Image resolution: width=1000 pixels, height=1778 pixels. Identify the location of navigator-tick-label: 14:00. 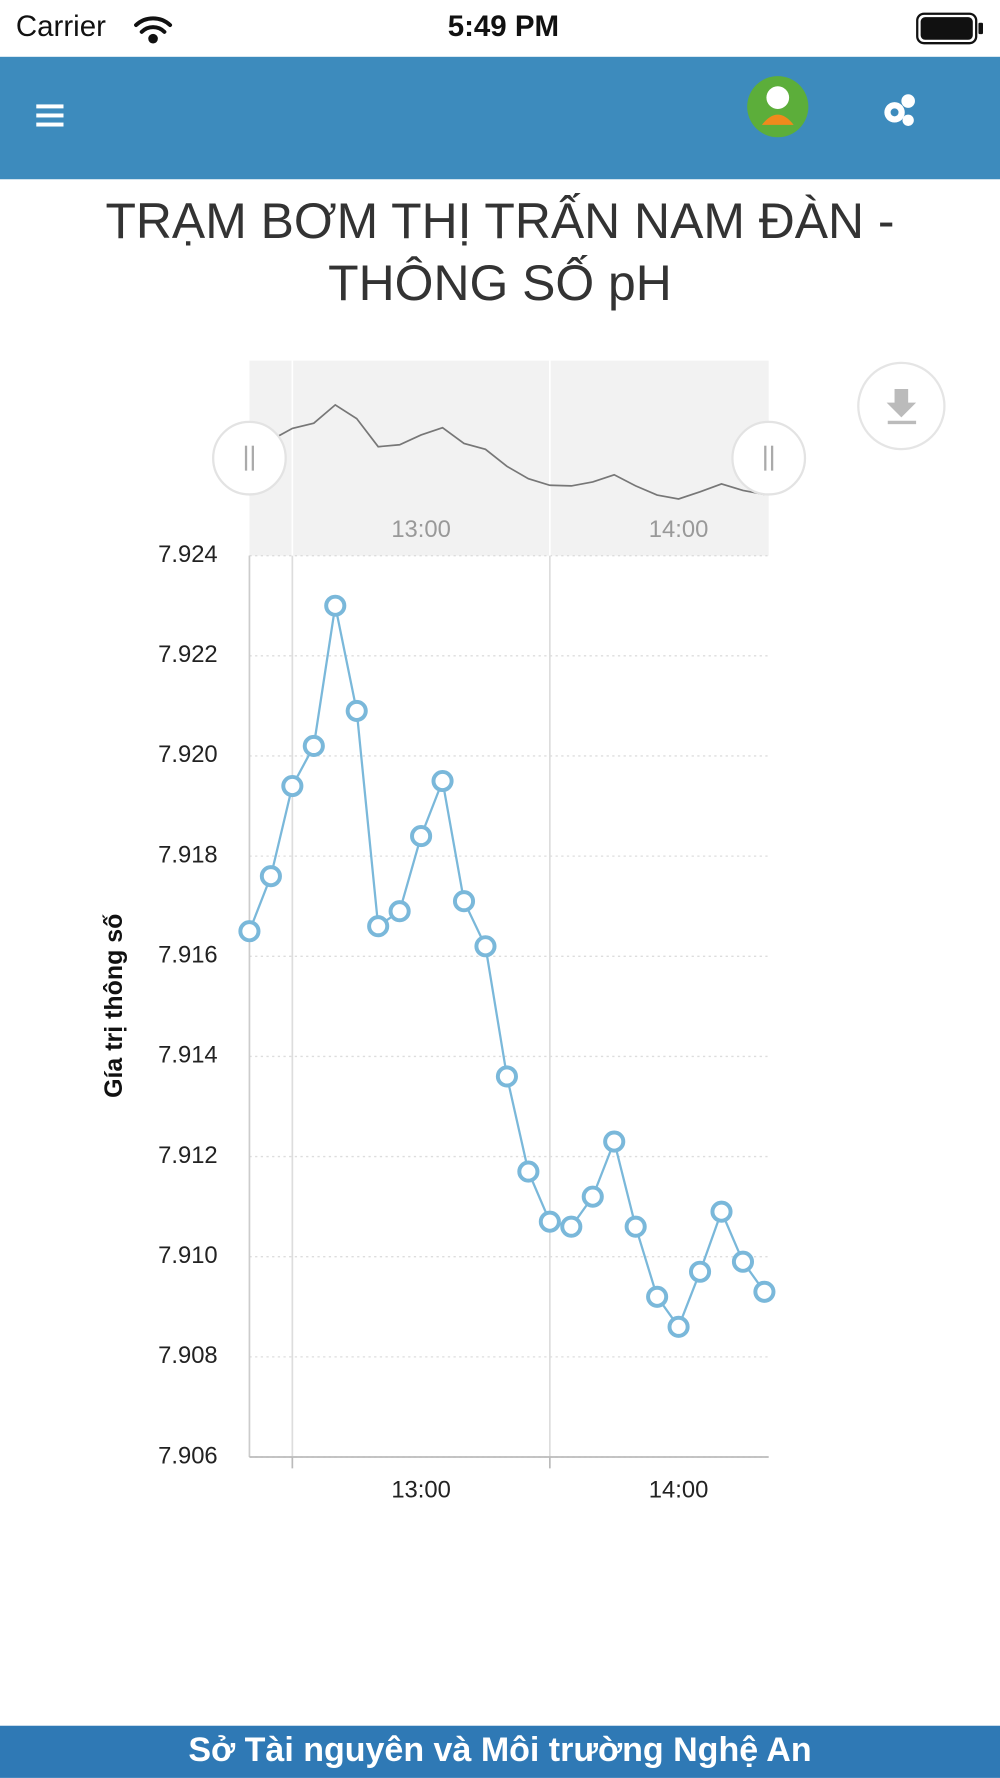
(679, 529).